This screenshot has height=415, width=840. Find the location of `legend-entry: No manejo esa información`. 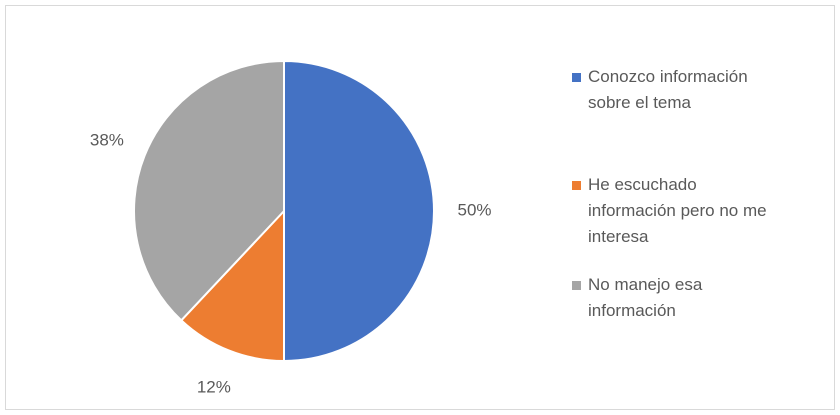

legend-entry: No manejo esa información is located at coordinates (680, 298).